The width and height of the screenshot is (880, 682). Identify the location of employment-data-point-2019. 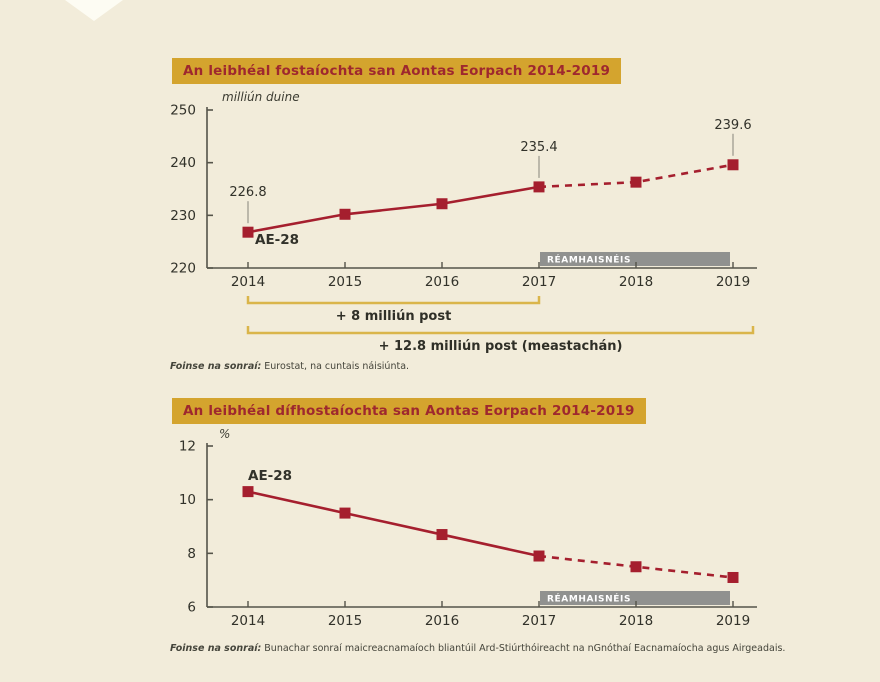
(733, 165).